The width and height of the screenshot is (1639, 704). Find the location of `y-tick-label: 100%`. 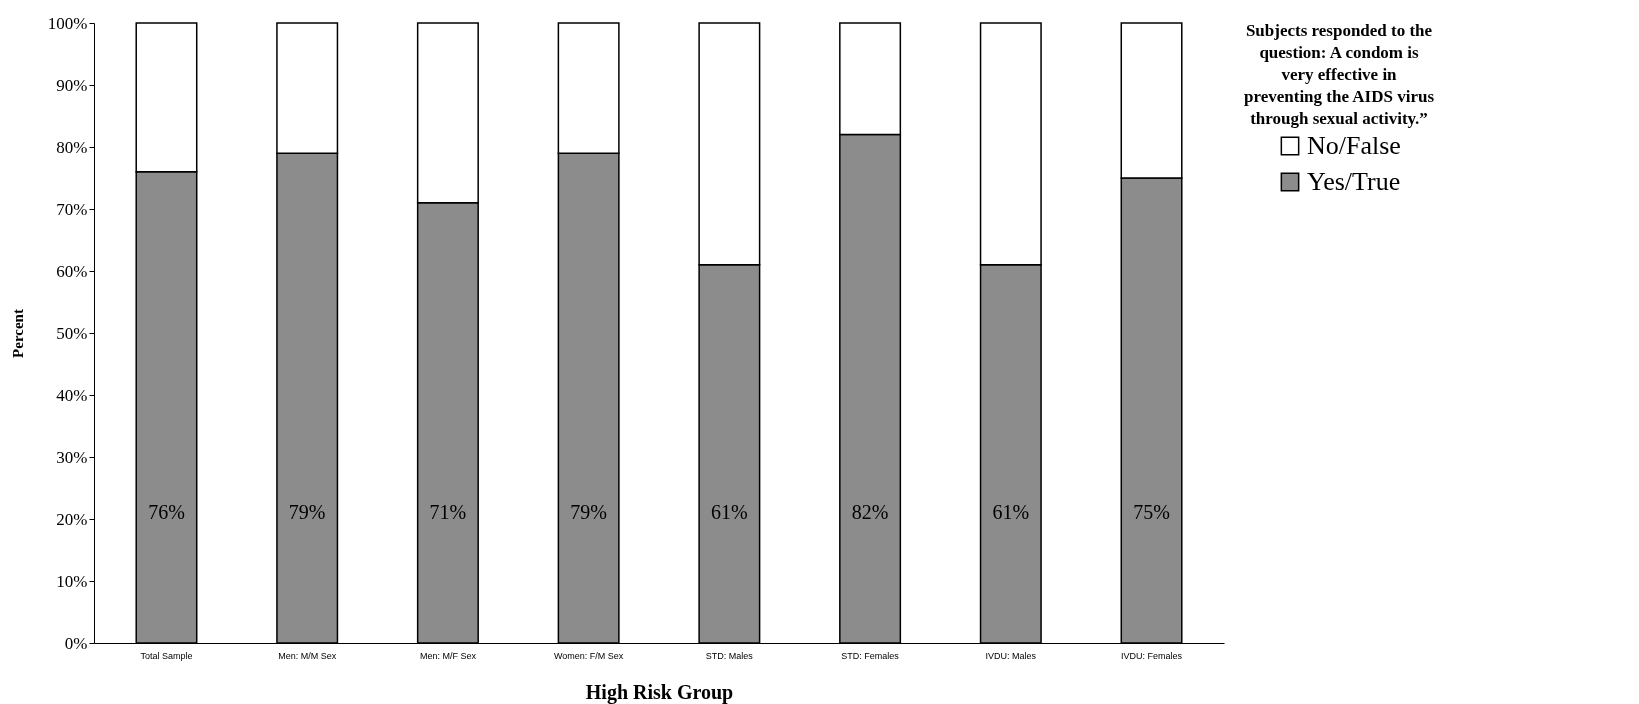

y-tick-label: 100% is located at coordinates (67, 23).